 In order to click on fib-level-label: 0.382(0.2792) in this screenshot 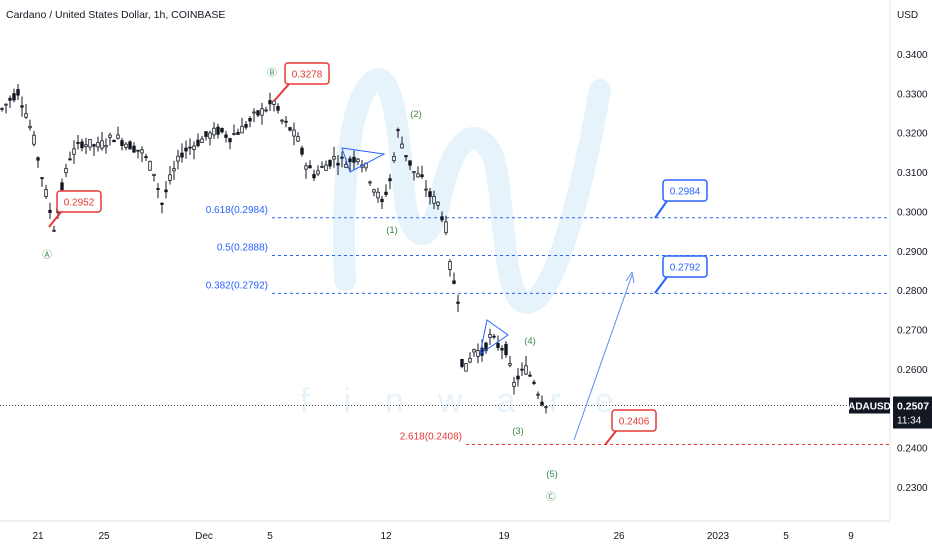, I will do `click(237, 285)`.